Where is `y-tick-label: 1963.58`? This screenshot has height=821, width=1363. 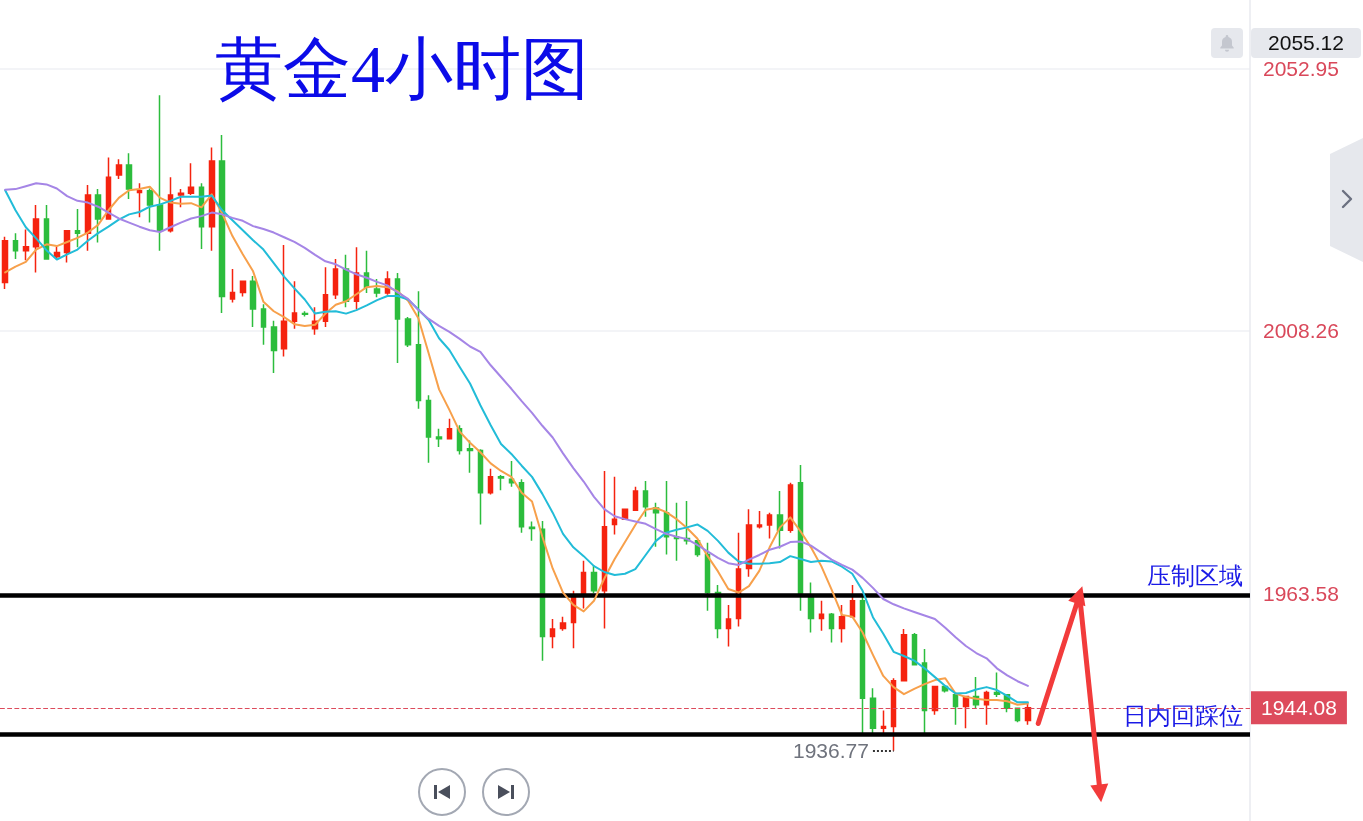 y-tick-label: 1963.58 is located at coordinates (1301, 593).